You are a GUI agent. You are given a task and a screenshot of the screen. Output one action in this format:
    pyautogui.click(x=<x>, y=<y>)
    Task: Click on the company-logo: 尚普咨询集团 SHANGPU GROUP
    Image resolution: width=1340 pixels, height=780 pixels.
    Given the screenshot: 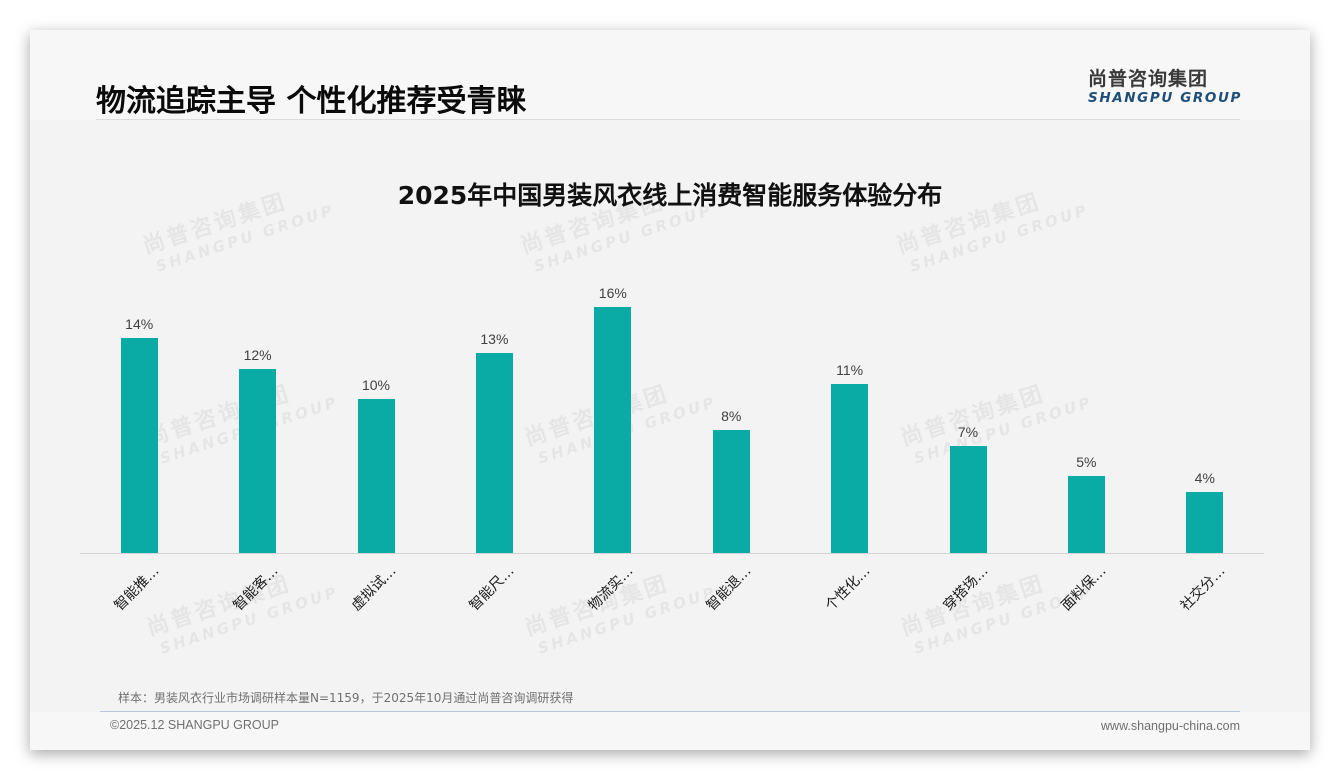 What is the action you would take?
    pyautogui.click(x=1168, y=85)
    